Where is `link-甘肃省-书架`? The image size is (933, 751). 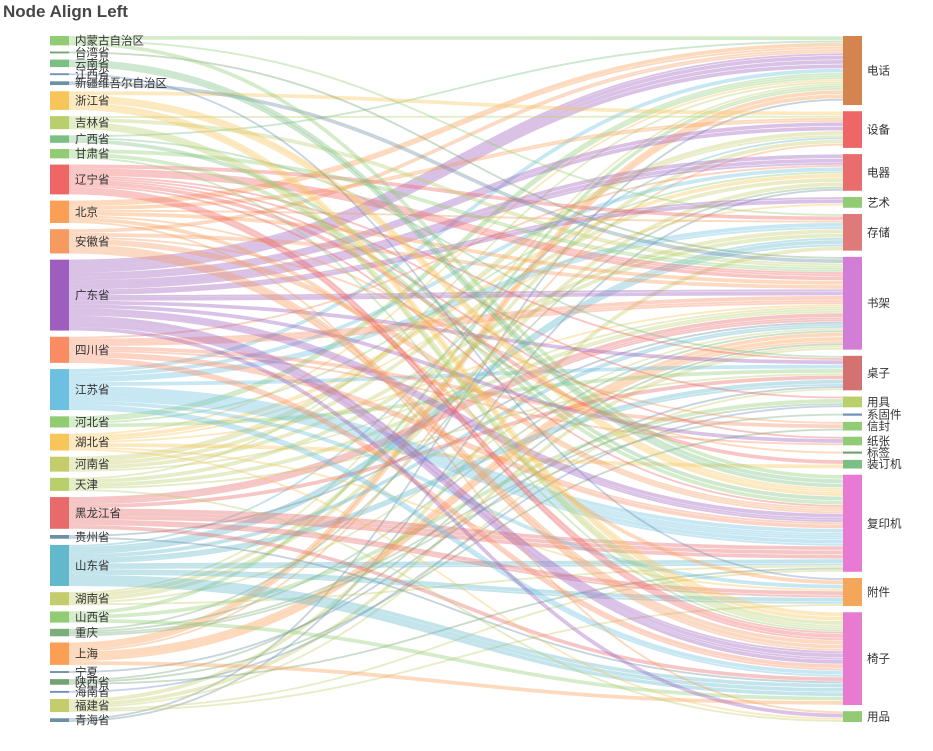
link-甘肃省-书架 is located at coordinates (456, 211).